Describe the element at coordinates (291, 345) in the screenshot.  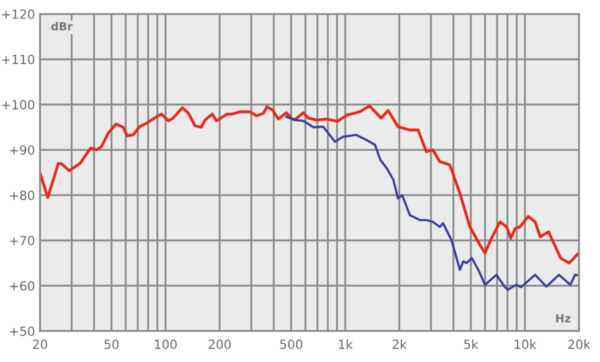
I see `x-tick-label: 500` at that location.